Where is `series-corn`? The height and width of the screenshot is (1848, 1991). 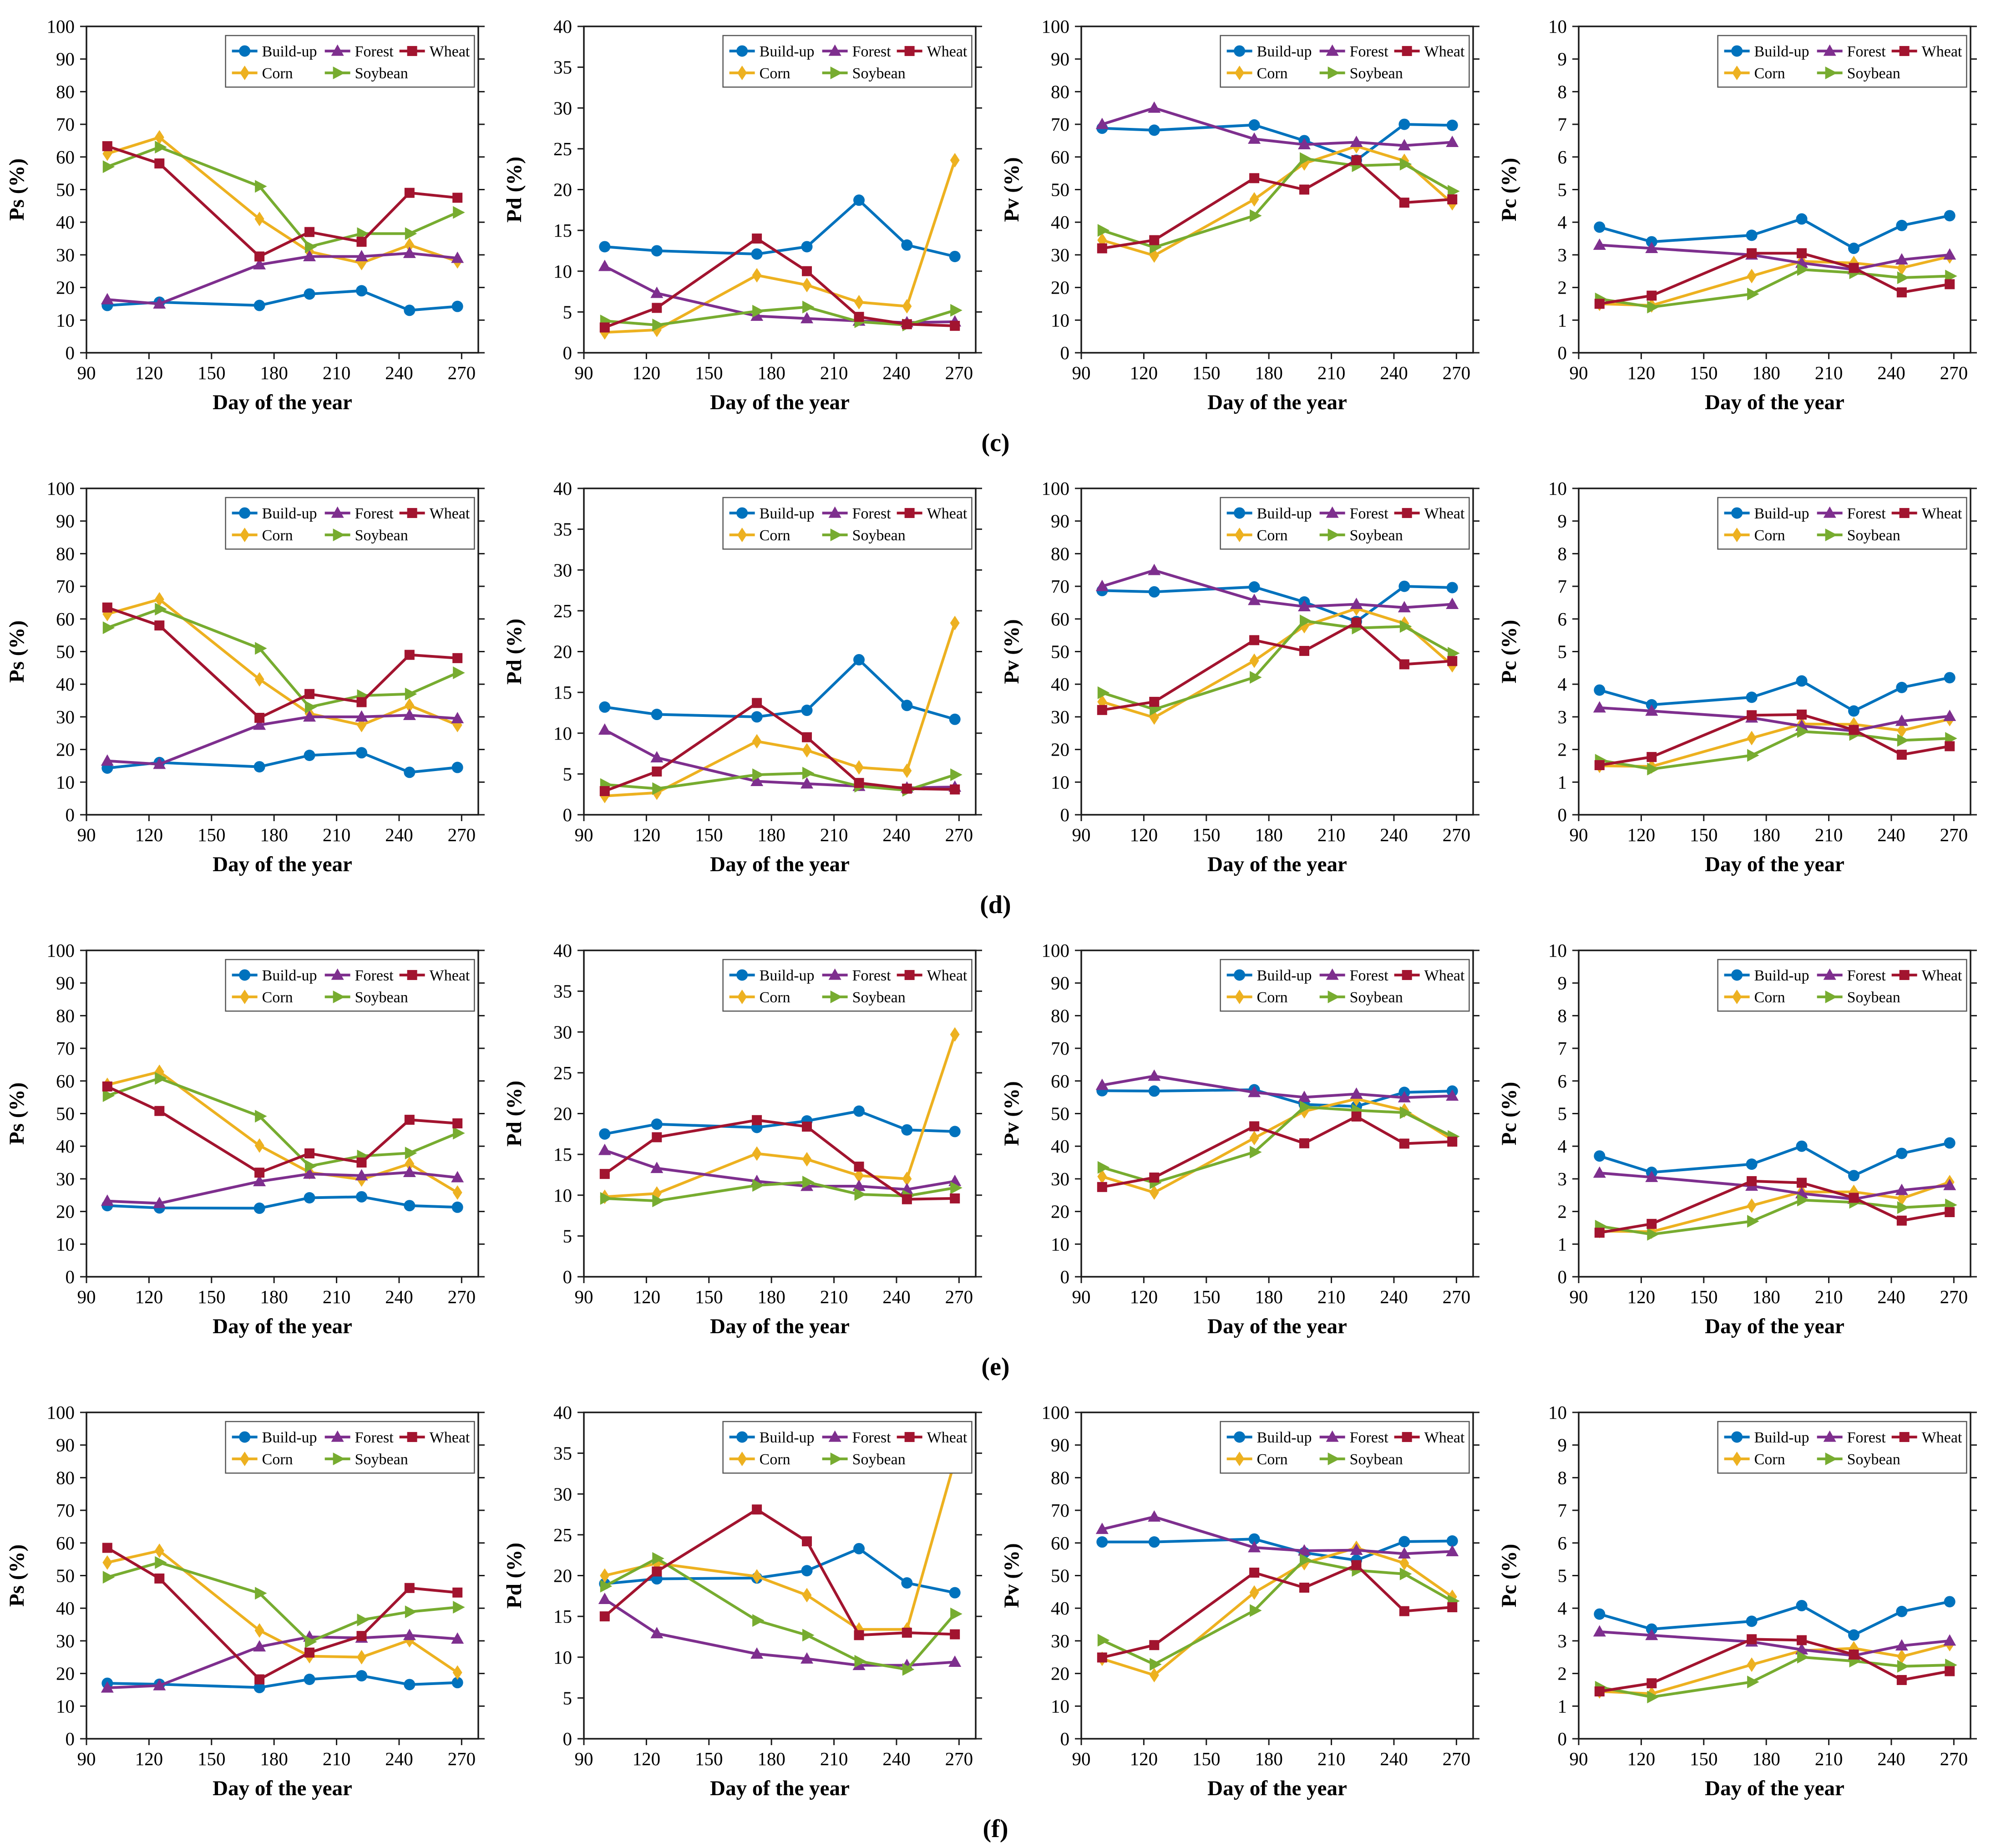 series-corn is located at coordinates (780, 1115).